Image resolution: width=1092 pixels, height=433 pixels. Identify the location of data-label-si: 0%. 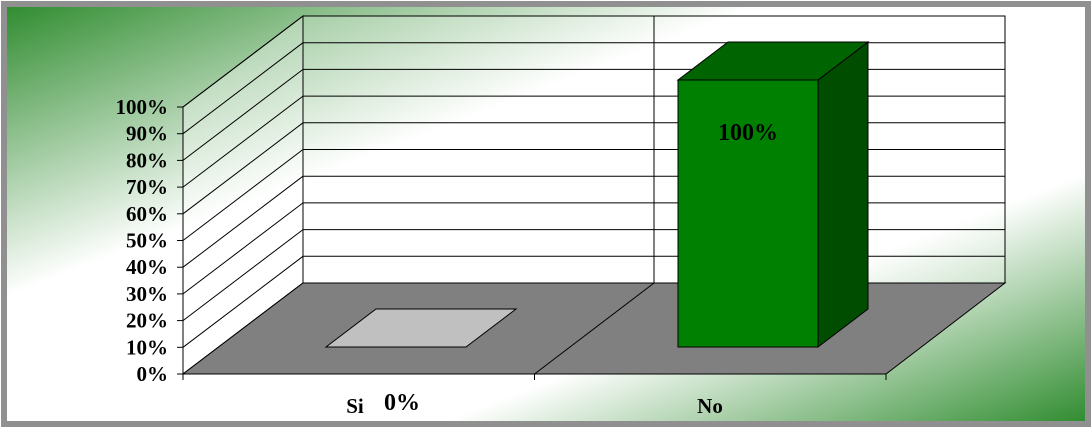
(402, 403).